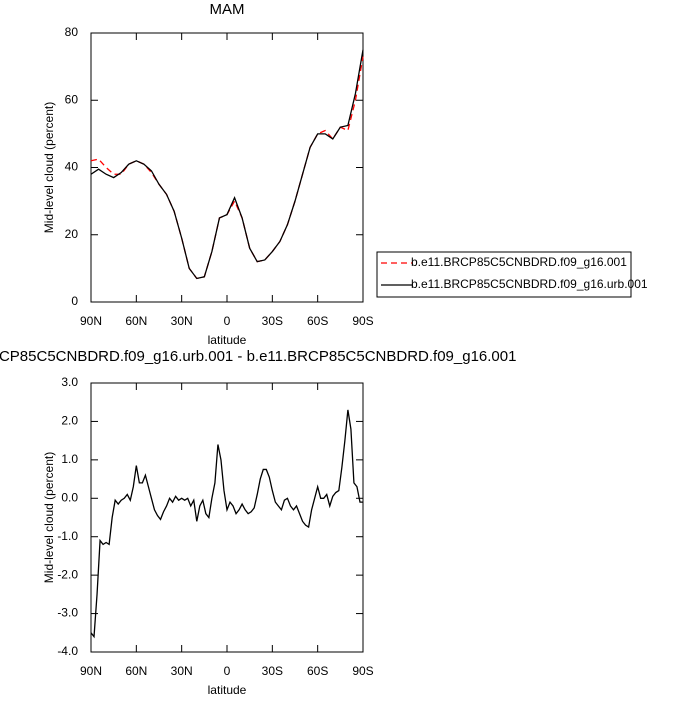  I want to click on legend-box, so click(504, 274).